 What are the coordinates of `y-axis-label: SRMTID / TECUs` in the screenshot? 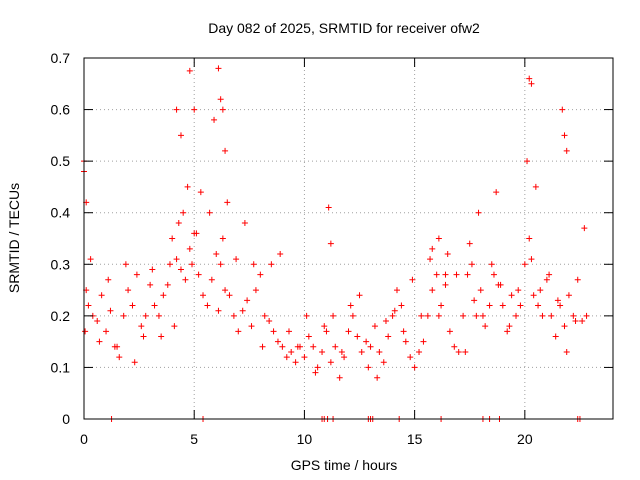 It's located at (14, 238).